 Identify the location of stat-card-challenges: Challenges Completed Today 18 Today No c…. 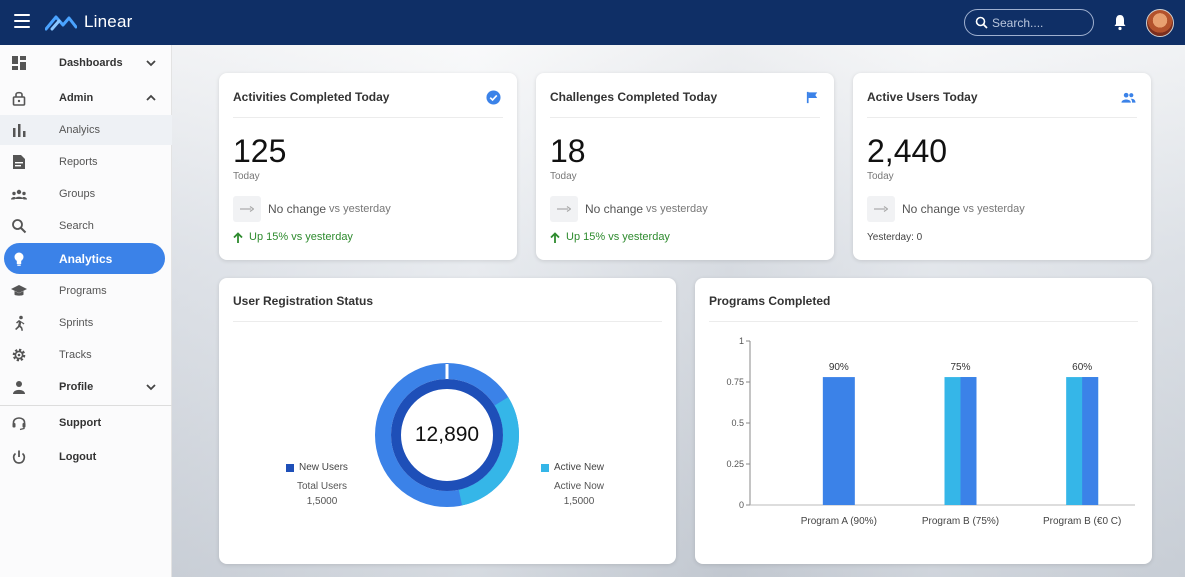
(685, 166).